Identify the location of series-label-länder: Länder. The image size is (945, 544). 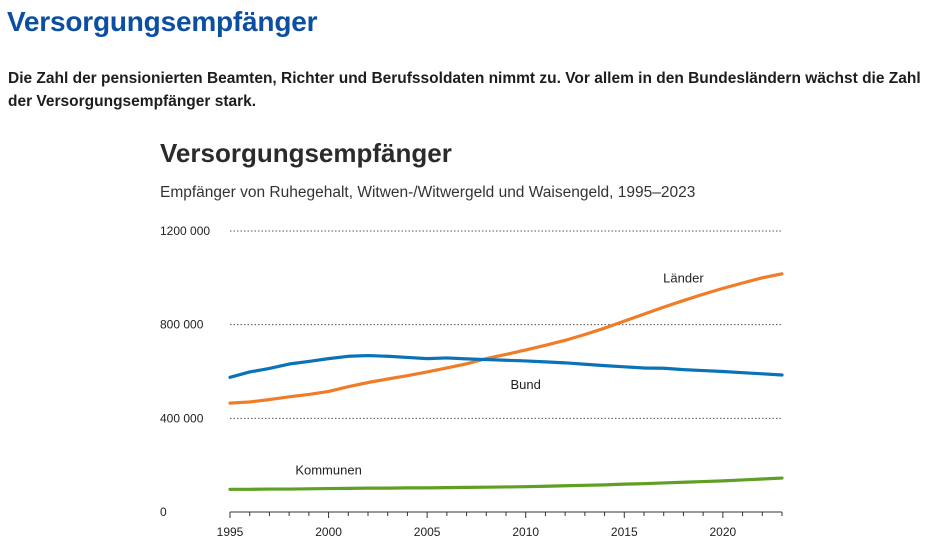
(683, 278).